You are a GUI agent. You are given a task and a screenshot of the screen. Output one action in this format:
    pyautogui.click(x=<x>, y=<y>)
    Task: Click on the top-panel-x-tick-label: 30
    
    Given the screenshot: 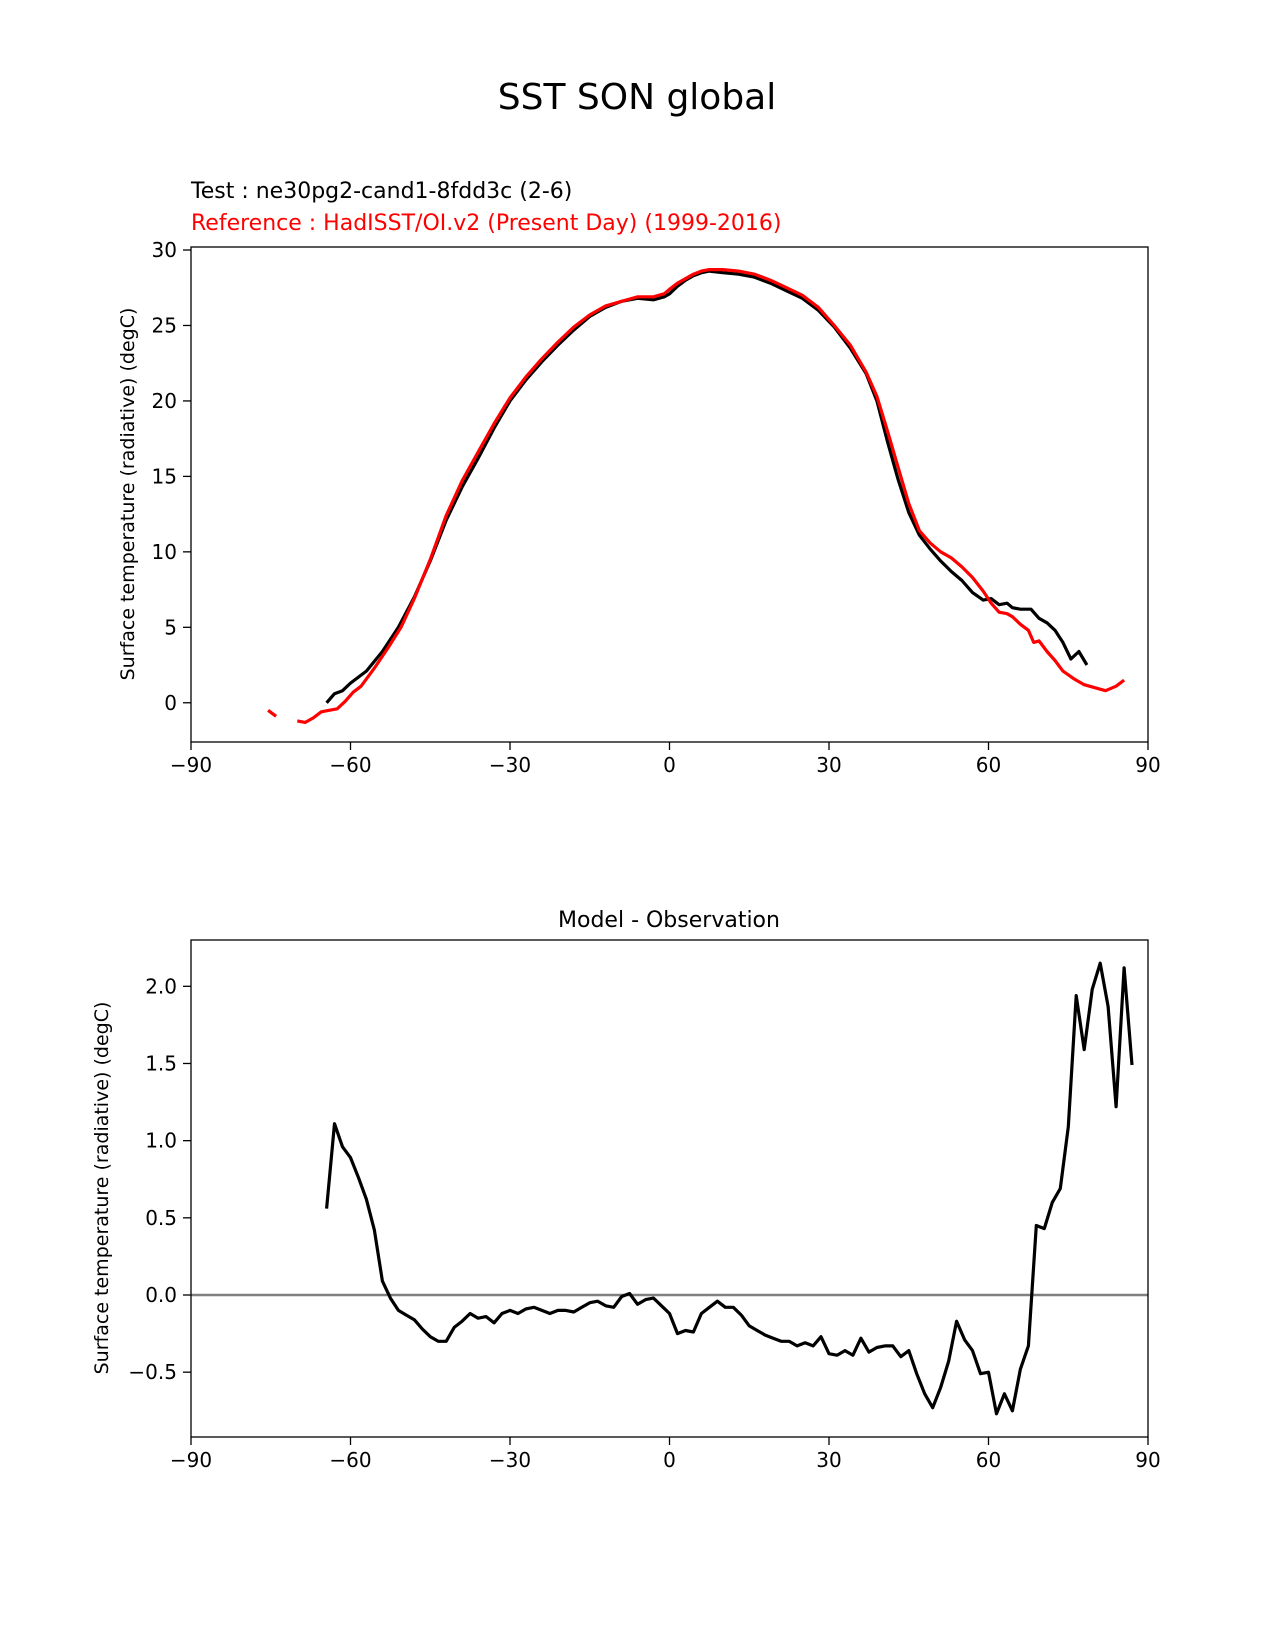 What is the action you would take?
    pyautogui.click(x=828, y=765)
    